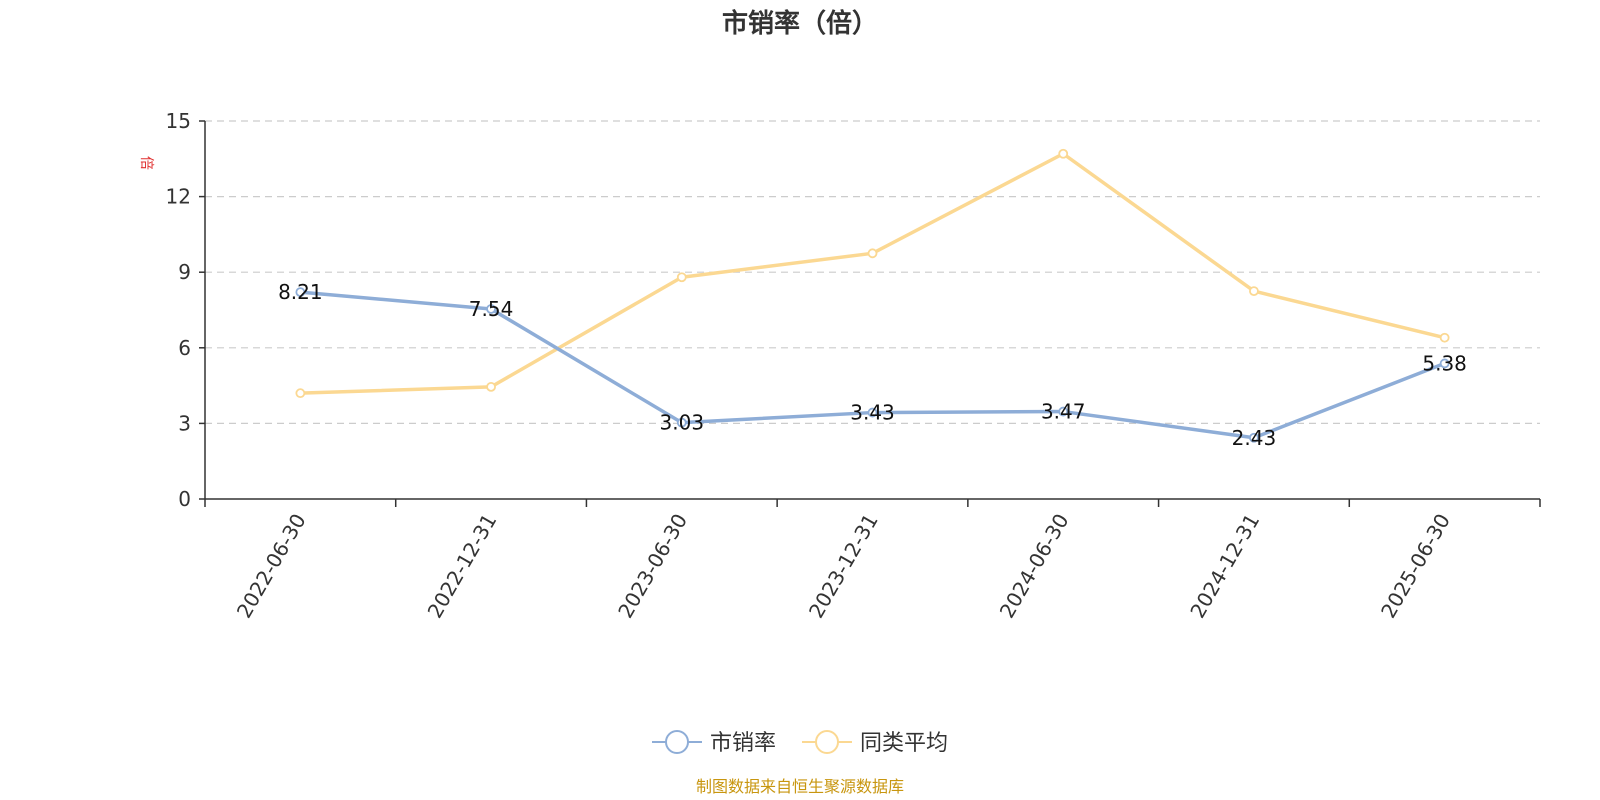  I want to click on legend-item: 同类平均, so click(875, 743).